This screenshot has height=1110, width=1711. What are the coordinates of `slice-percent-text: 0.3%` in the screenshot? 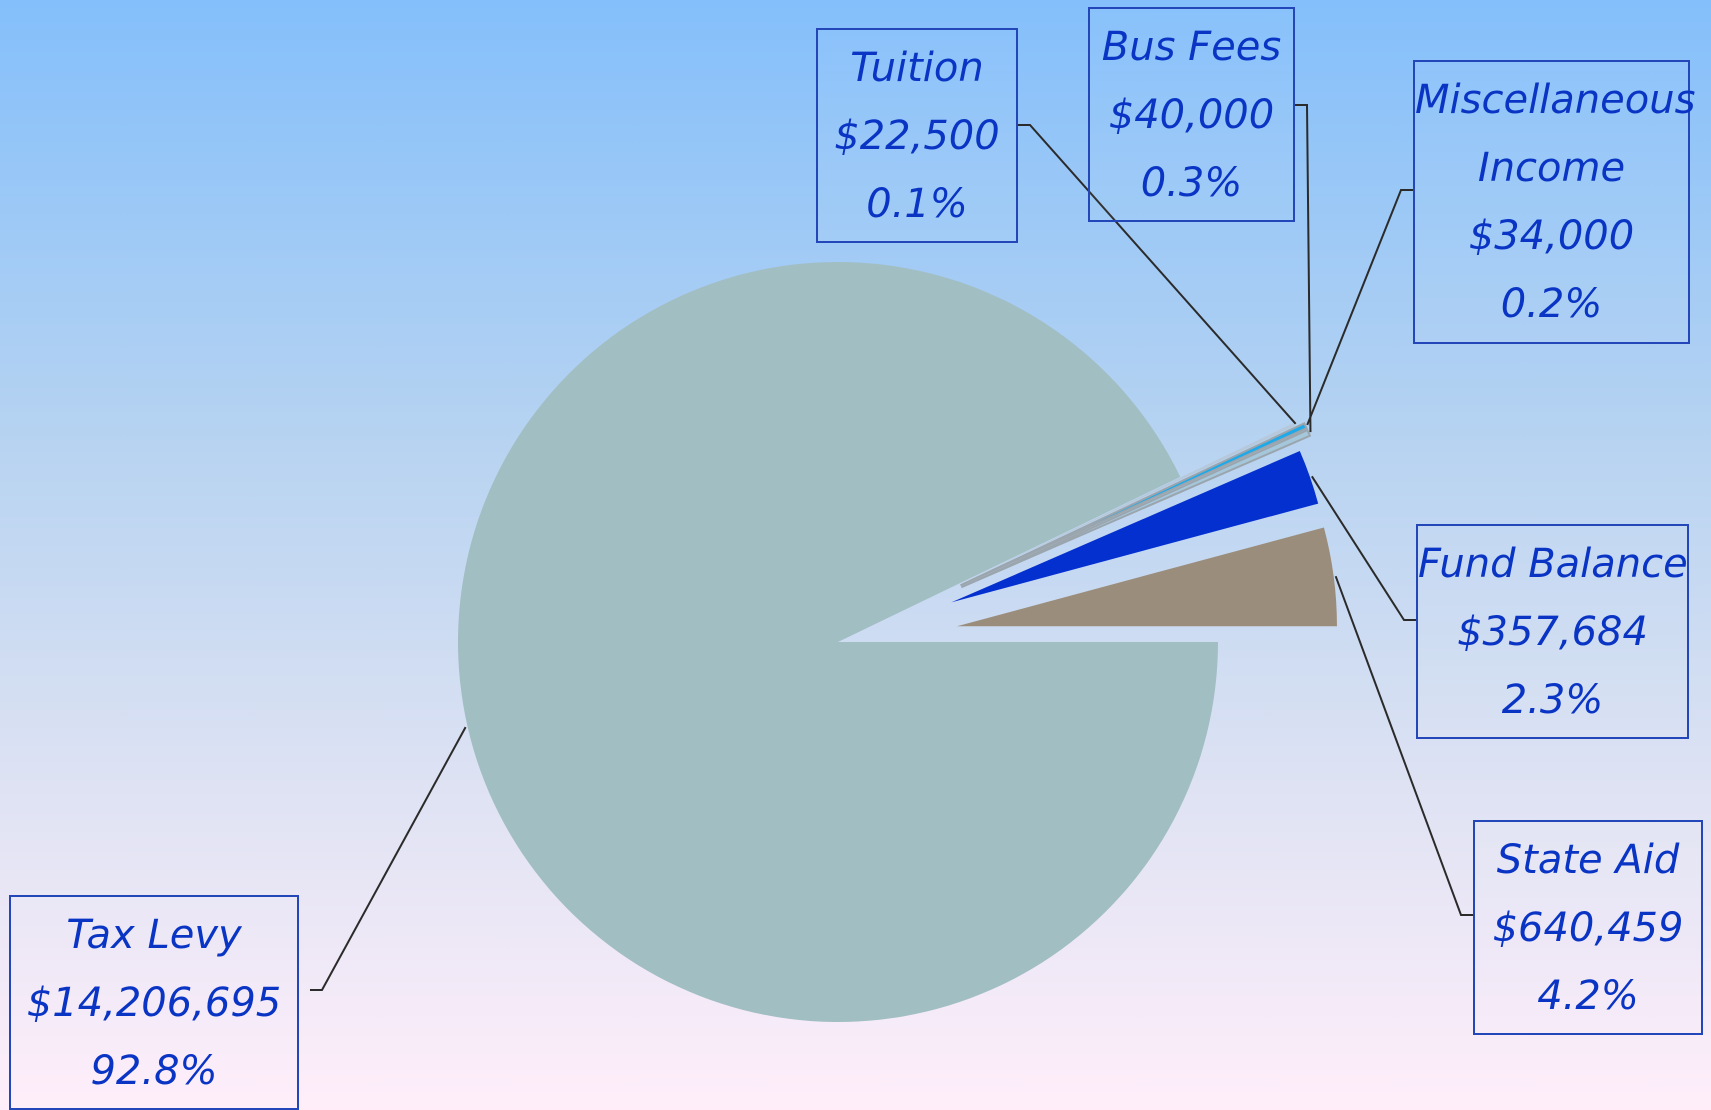 It's located at (1191, 182).